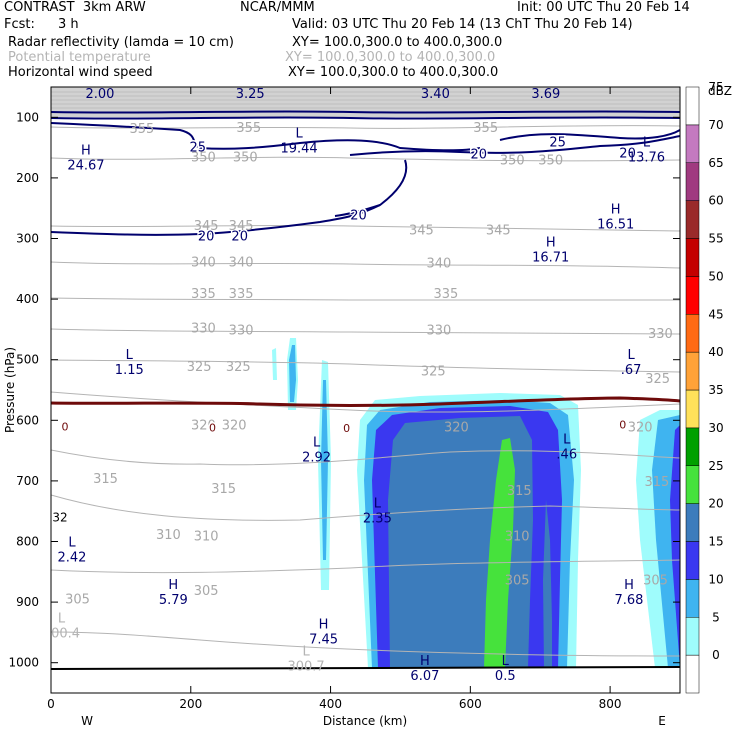 The image size is (740, 740). What do you see at coordinates (615, 224) in the screenshot?
I see `extremum-value: 16.51` at bounding box center [615, 224].